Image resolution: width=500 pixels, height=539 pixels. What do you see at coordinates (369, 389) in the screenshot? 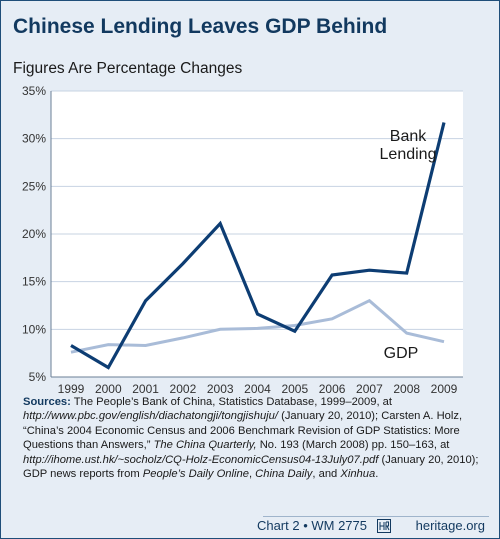
I see `x-tick-label: 2007` at bounding box center [369, 389].